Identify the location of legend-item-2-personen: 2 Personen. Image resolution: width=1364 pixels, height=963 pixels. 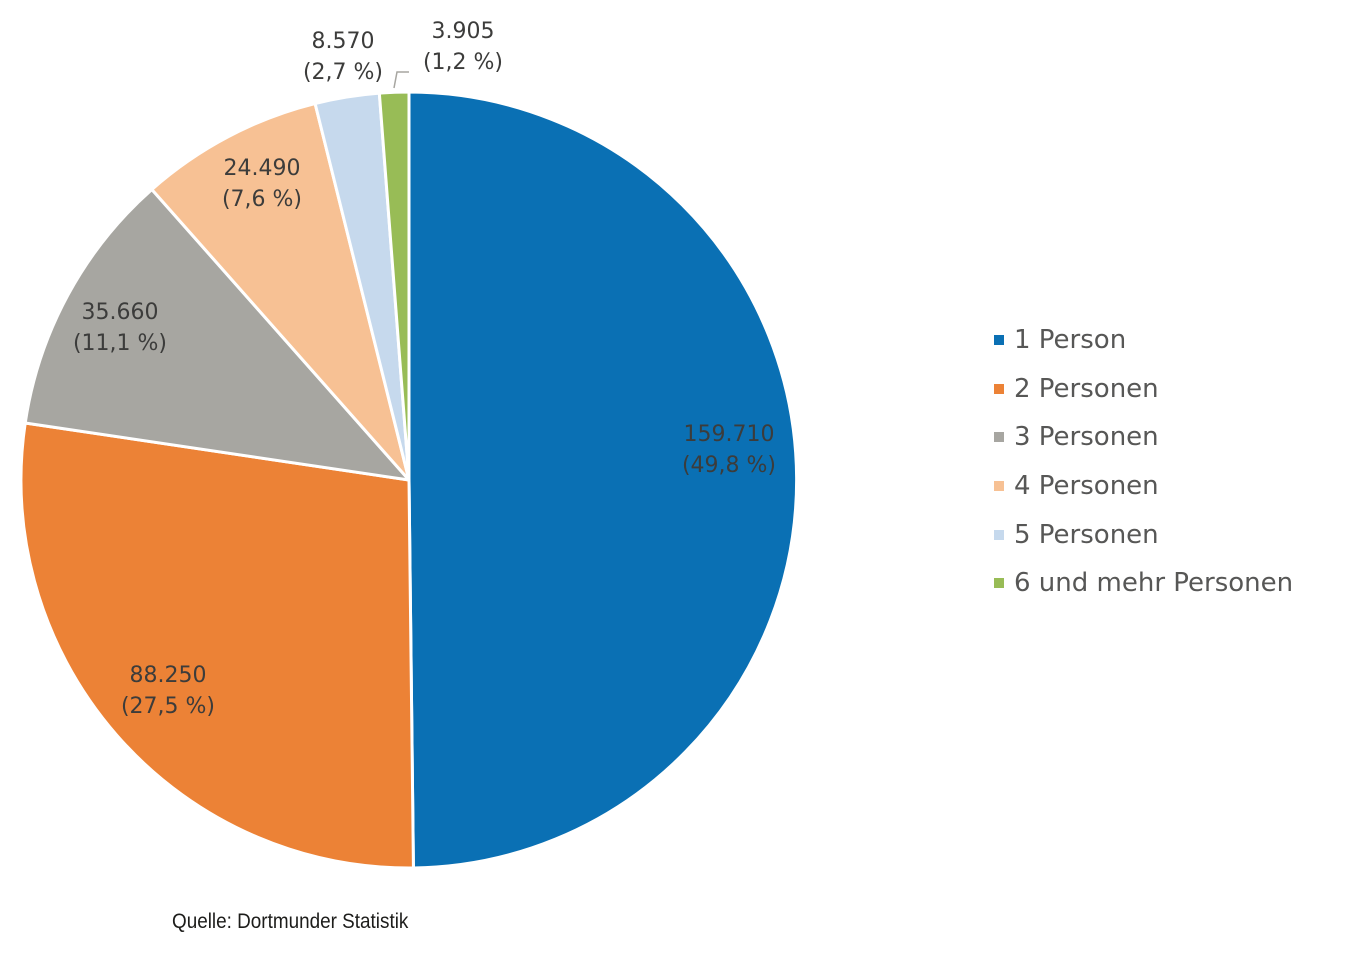
(1143, 389).